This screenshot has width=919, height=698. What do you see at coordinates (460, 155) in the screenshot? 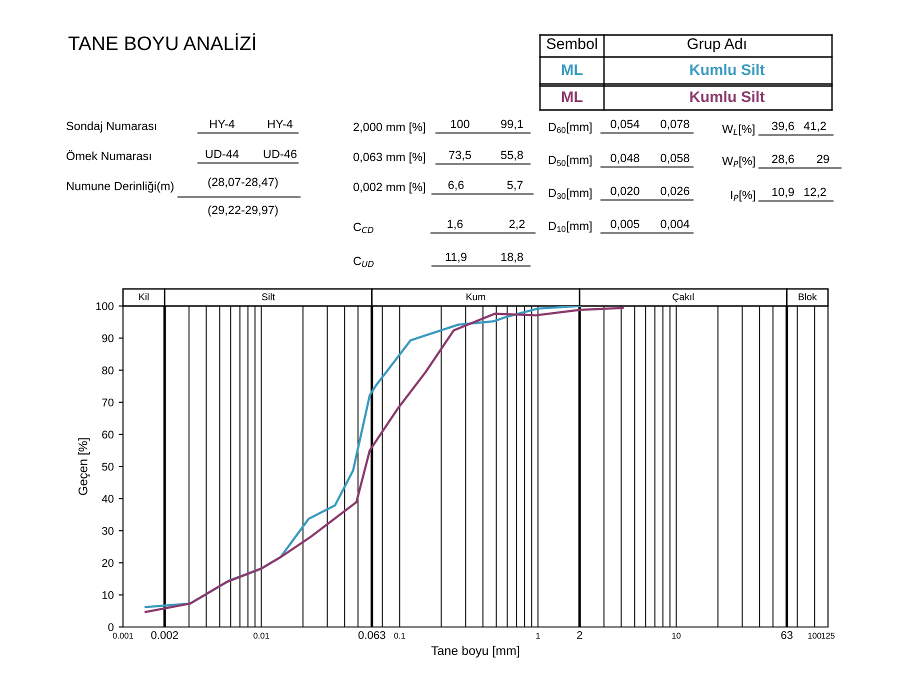
I see `text: 73,5` at bounding box center [460, 155].